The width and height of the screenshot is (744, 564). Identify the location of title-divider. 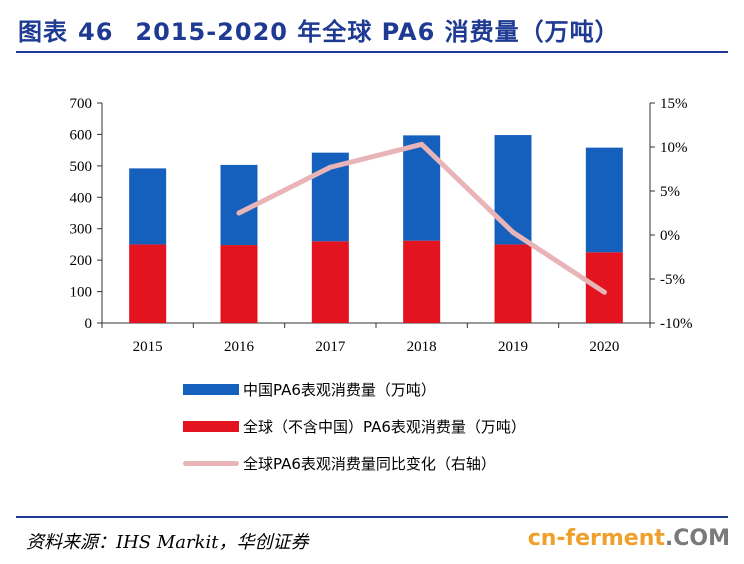
(372, 52).